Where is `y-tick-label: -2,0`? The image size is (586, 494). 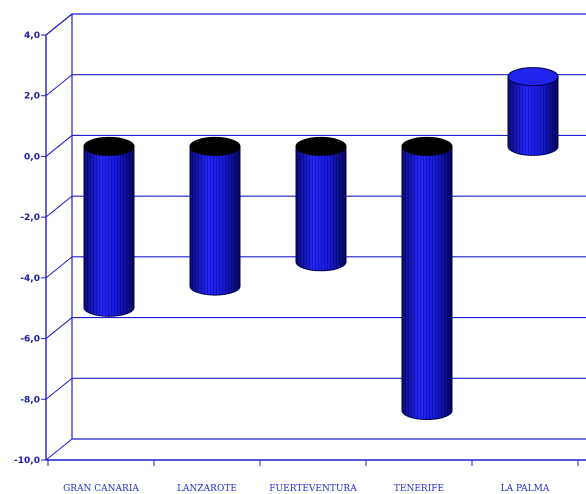 y-tick-label: -2,0 is located at coordinates (30, 218).